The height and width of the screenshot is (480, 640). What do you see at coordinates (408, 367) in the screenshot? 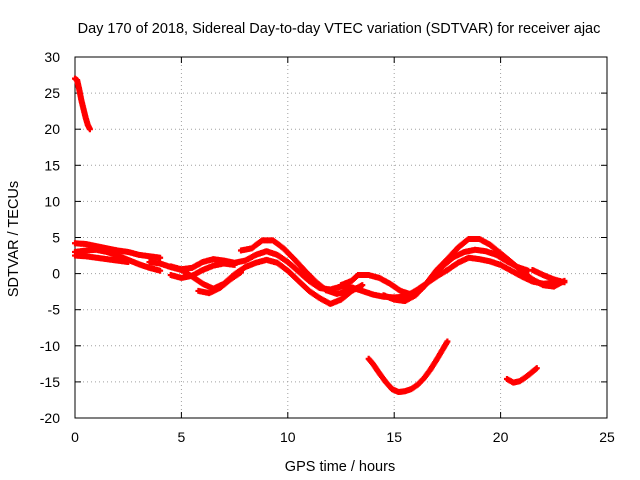
I see `series-arc-low-mid` at bounding box center [408, 367].